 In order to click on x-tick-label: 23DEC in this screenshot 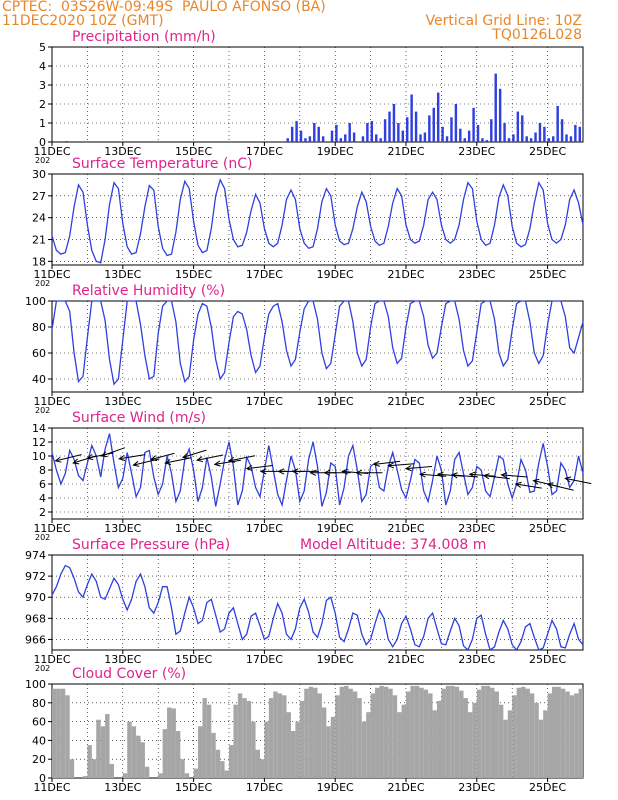, I will do `click(476, 787)`.